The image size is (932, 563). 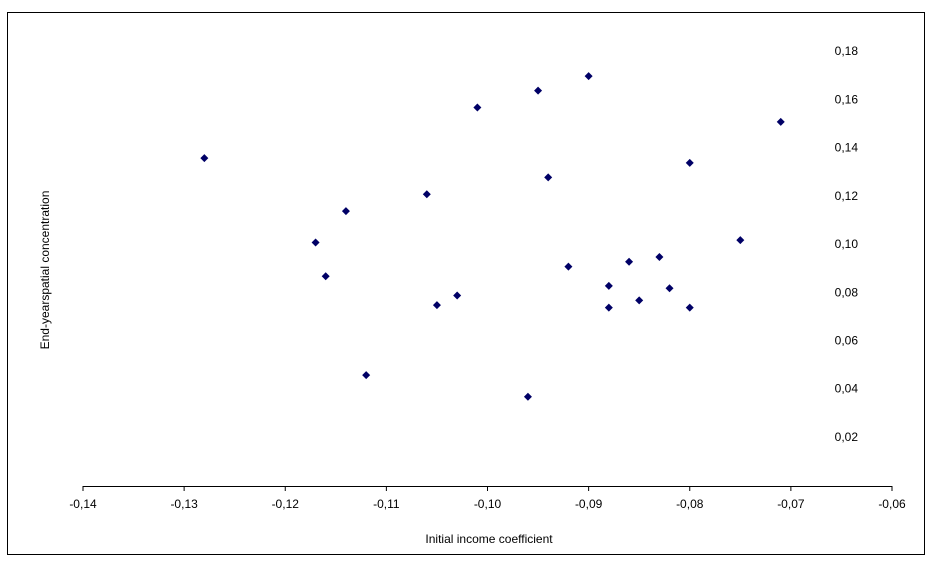 I want to click on x-tick-label: -0,12, so click(x=286, y=504).